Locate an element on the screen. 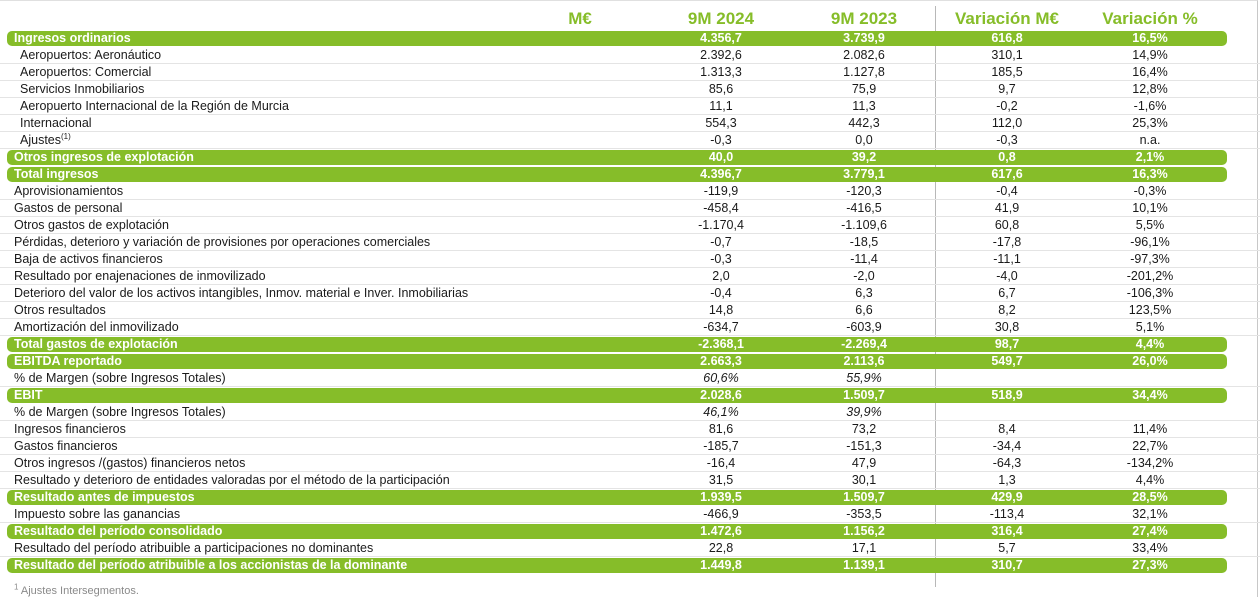 This screenshot has height=599, width=1260. value-9m-2024: -0,4 is located at coordinates (721, 293).